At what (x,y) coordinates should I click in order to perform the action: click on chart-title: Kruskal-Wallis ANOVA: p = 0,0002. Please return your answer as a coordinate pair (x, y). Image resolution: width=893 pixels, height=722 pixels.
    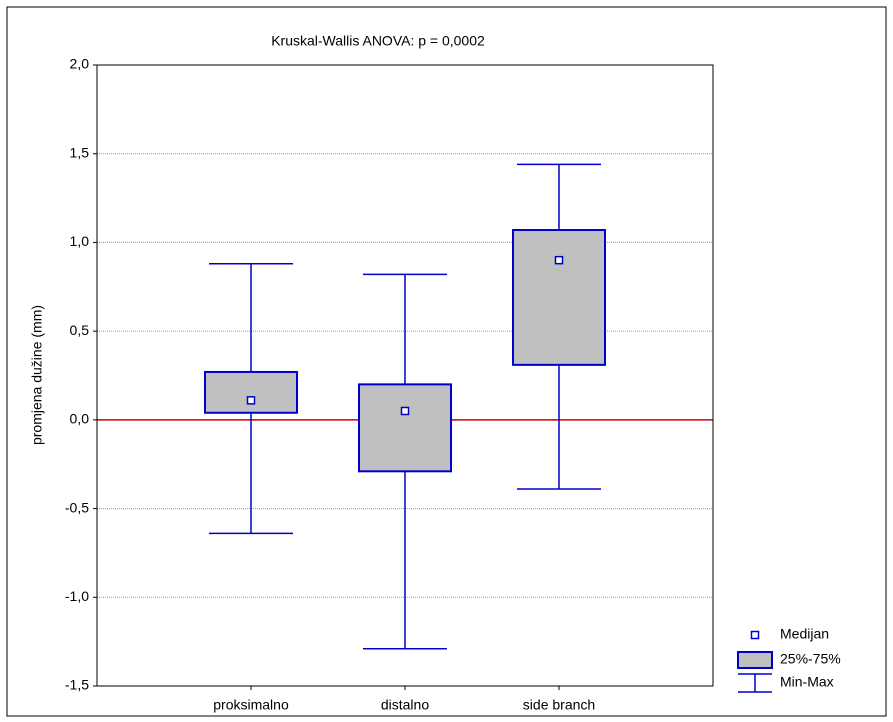
    Looking at the image, I should click on (378, 41).